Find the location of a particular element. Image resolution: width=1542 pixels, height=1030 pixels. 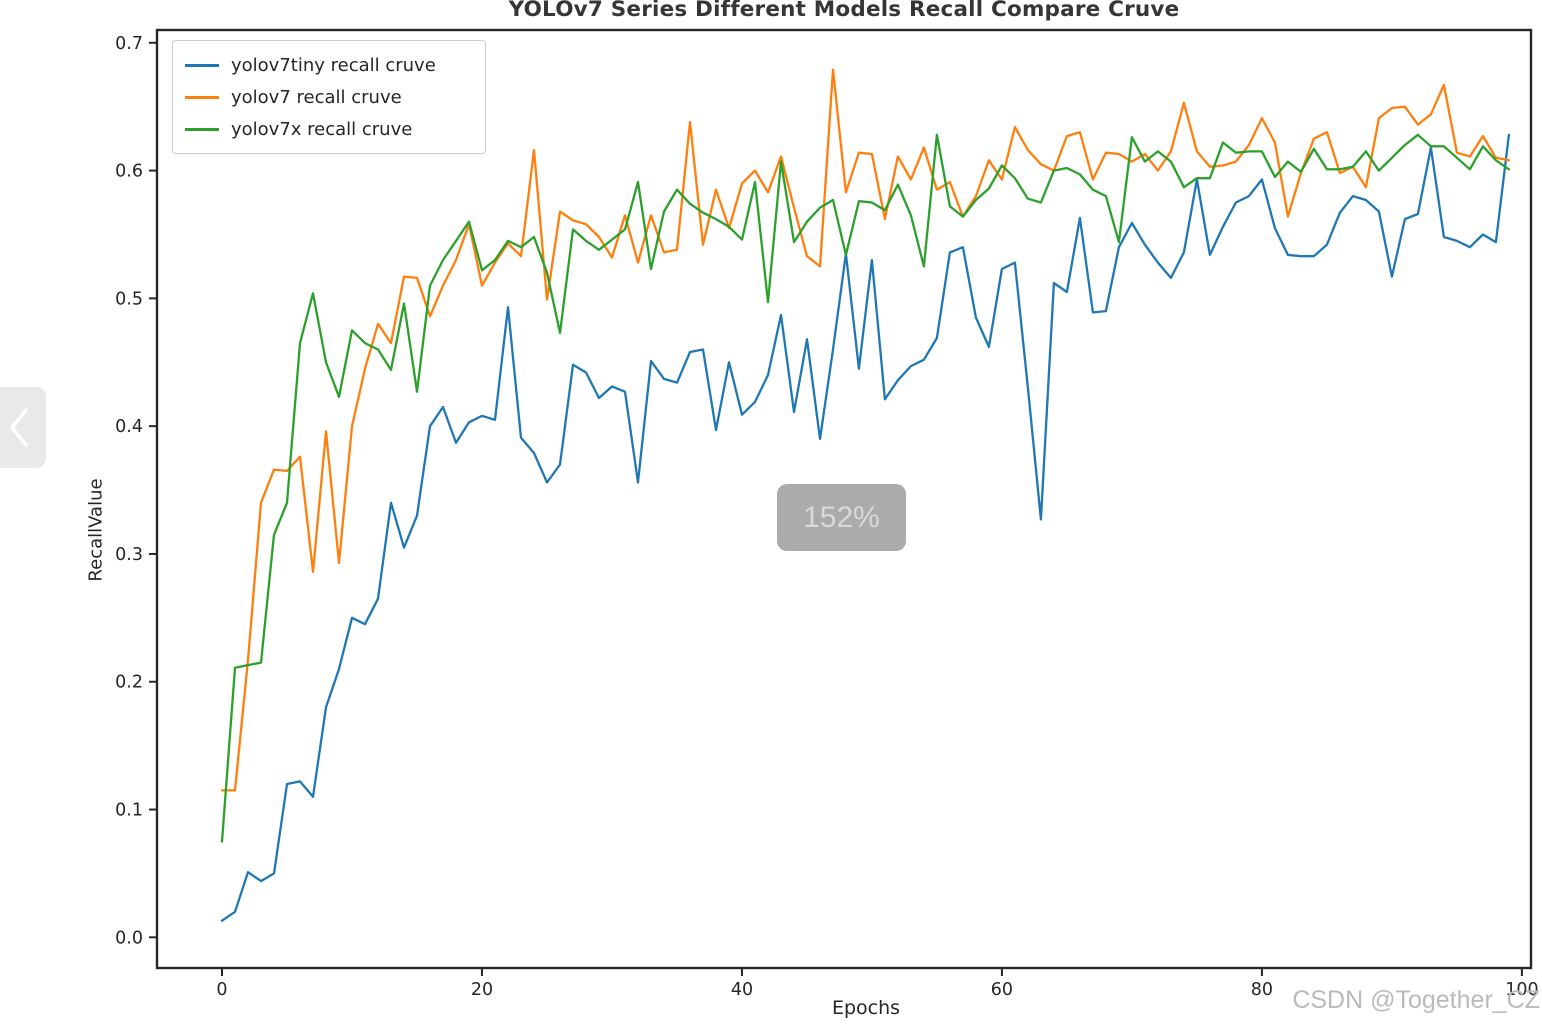

legend-label: yolov7 recall cruve is located at coordinates (316, 97).